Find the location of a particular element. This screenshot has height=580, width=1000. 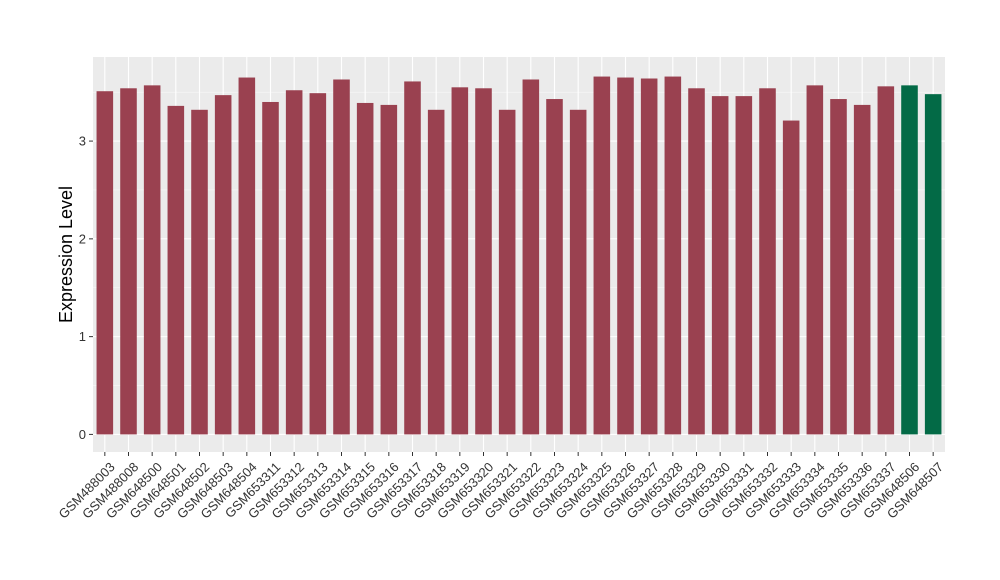

bar-GSM653325 is located at coordinates (602, 255).